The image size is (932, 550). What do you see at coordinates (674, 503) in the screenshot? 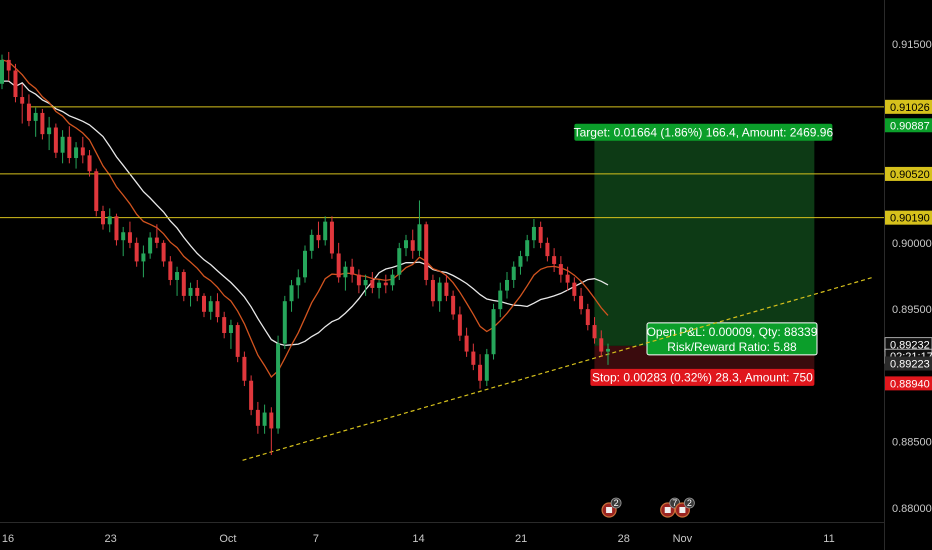
I see `event-count: 7` at bounding box center [674, 503].